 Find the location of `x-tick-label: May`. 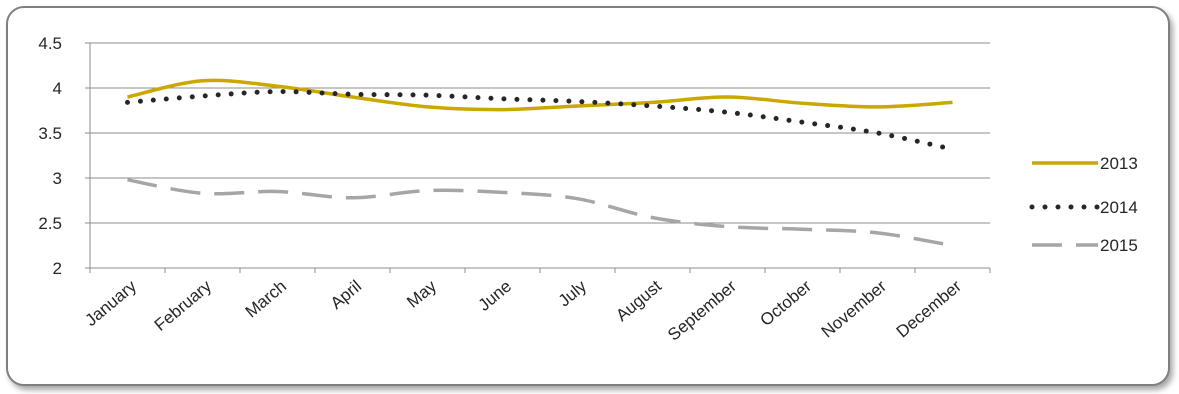

x-tick-label: May is located at coordinates (421, 294).